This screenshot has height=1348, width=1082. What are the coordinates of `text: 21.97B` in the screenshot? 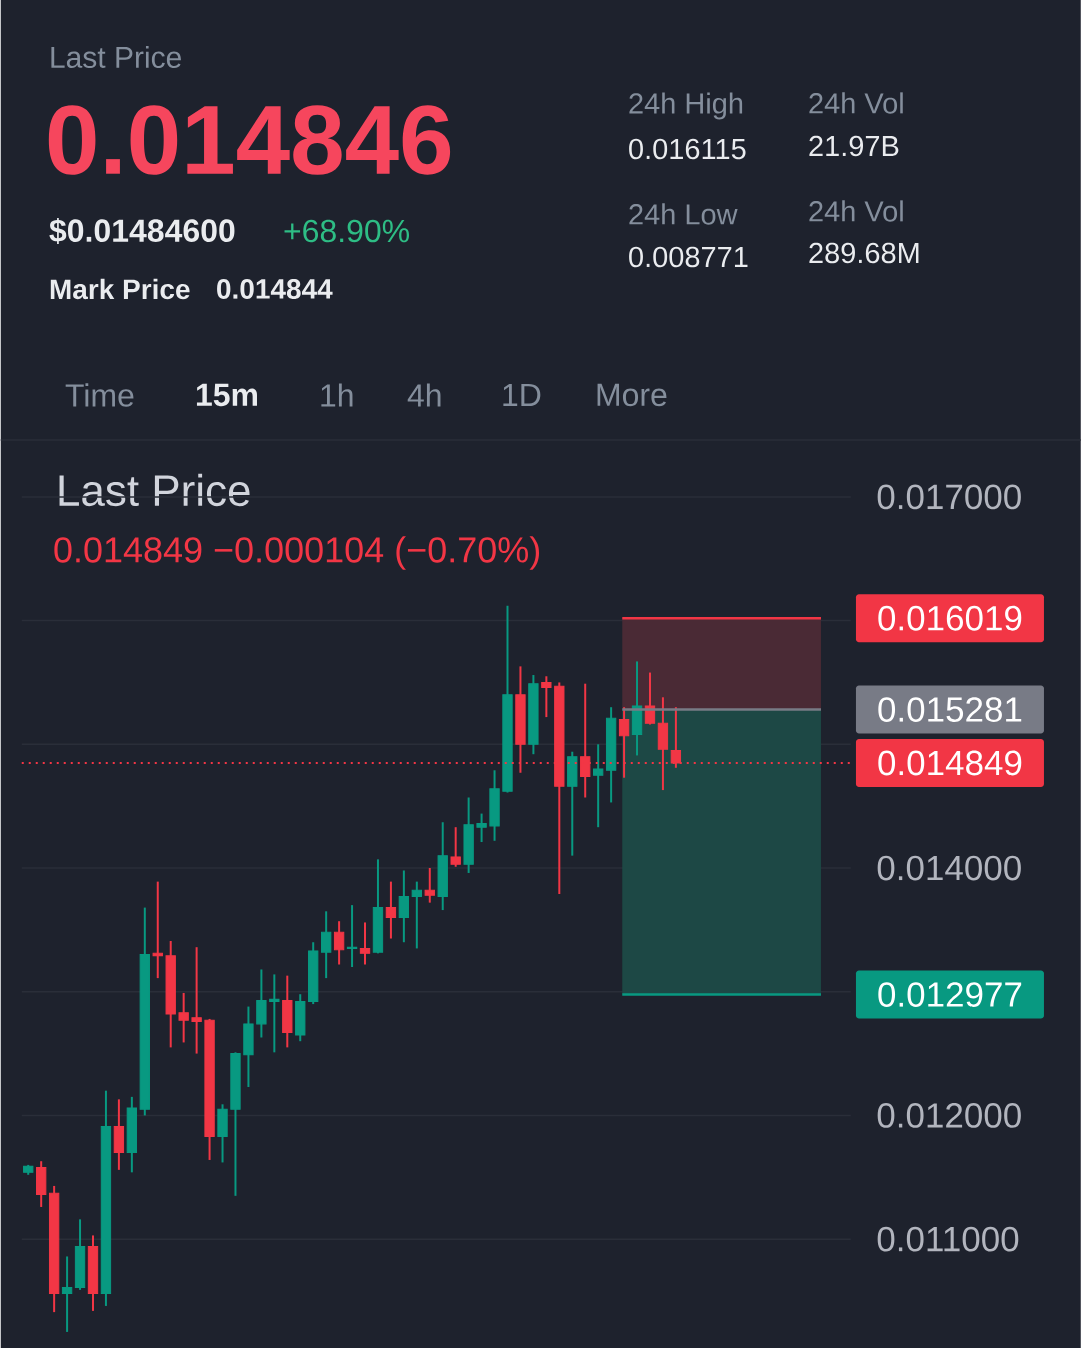 It's located at (854, 146).